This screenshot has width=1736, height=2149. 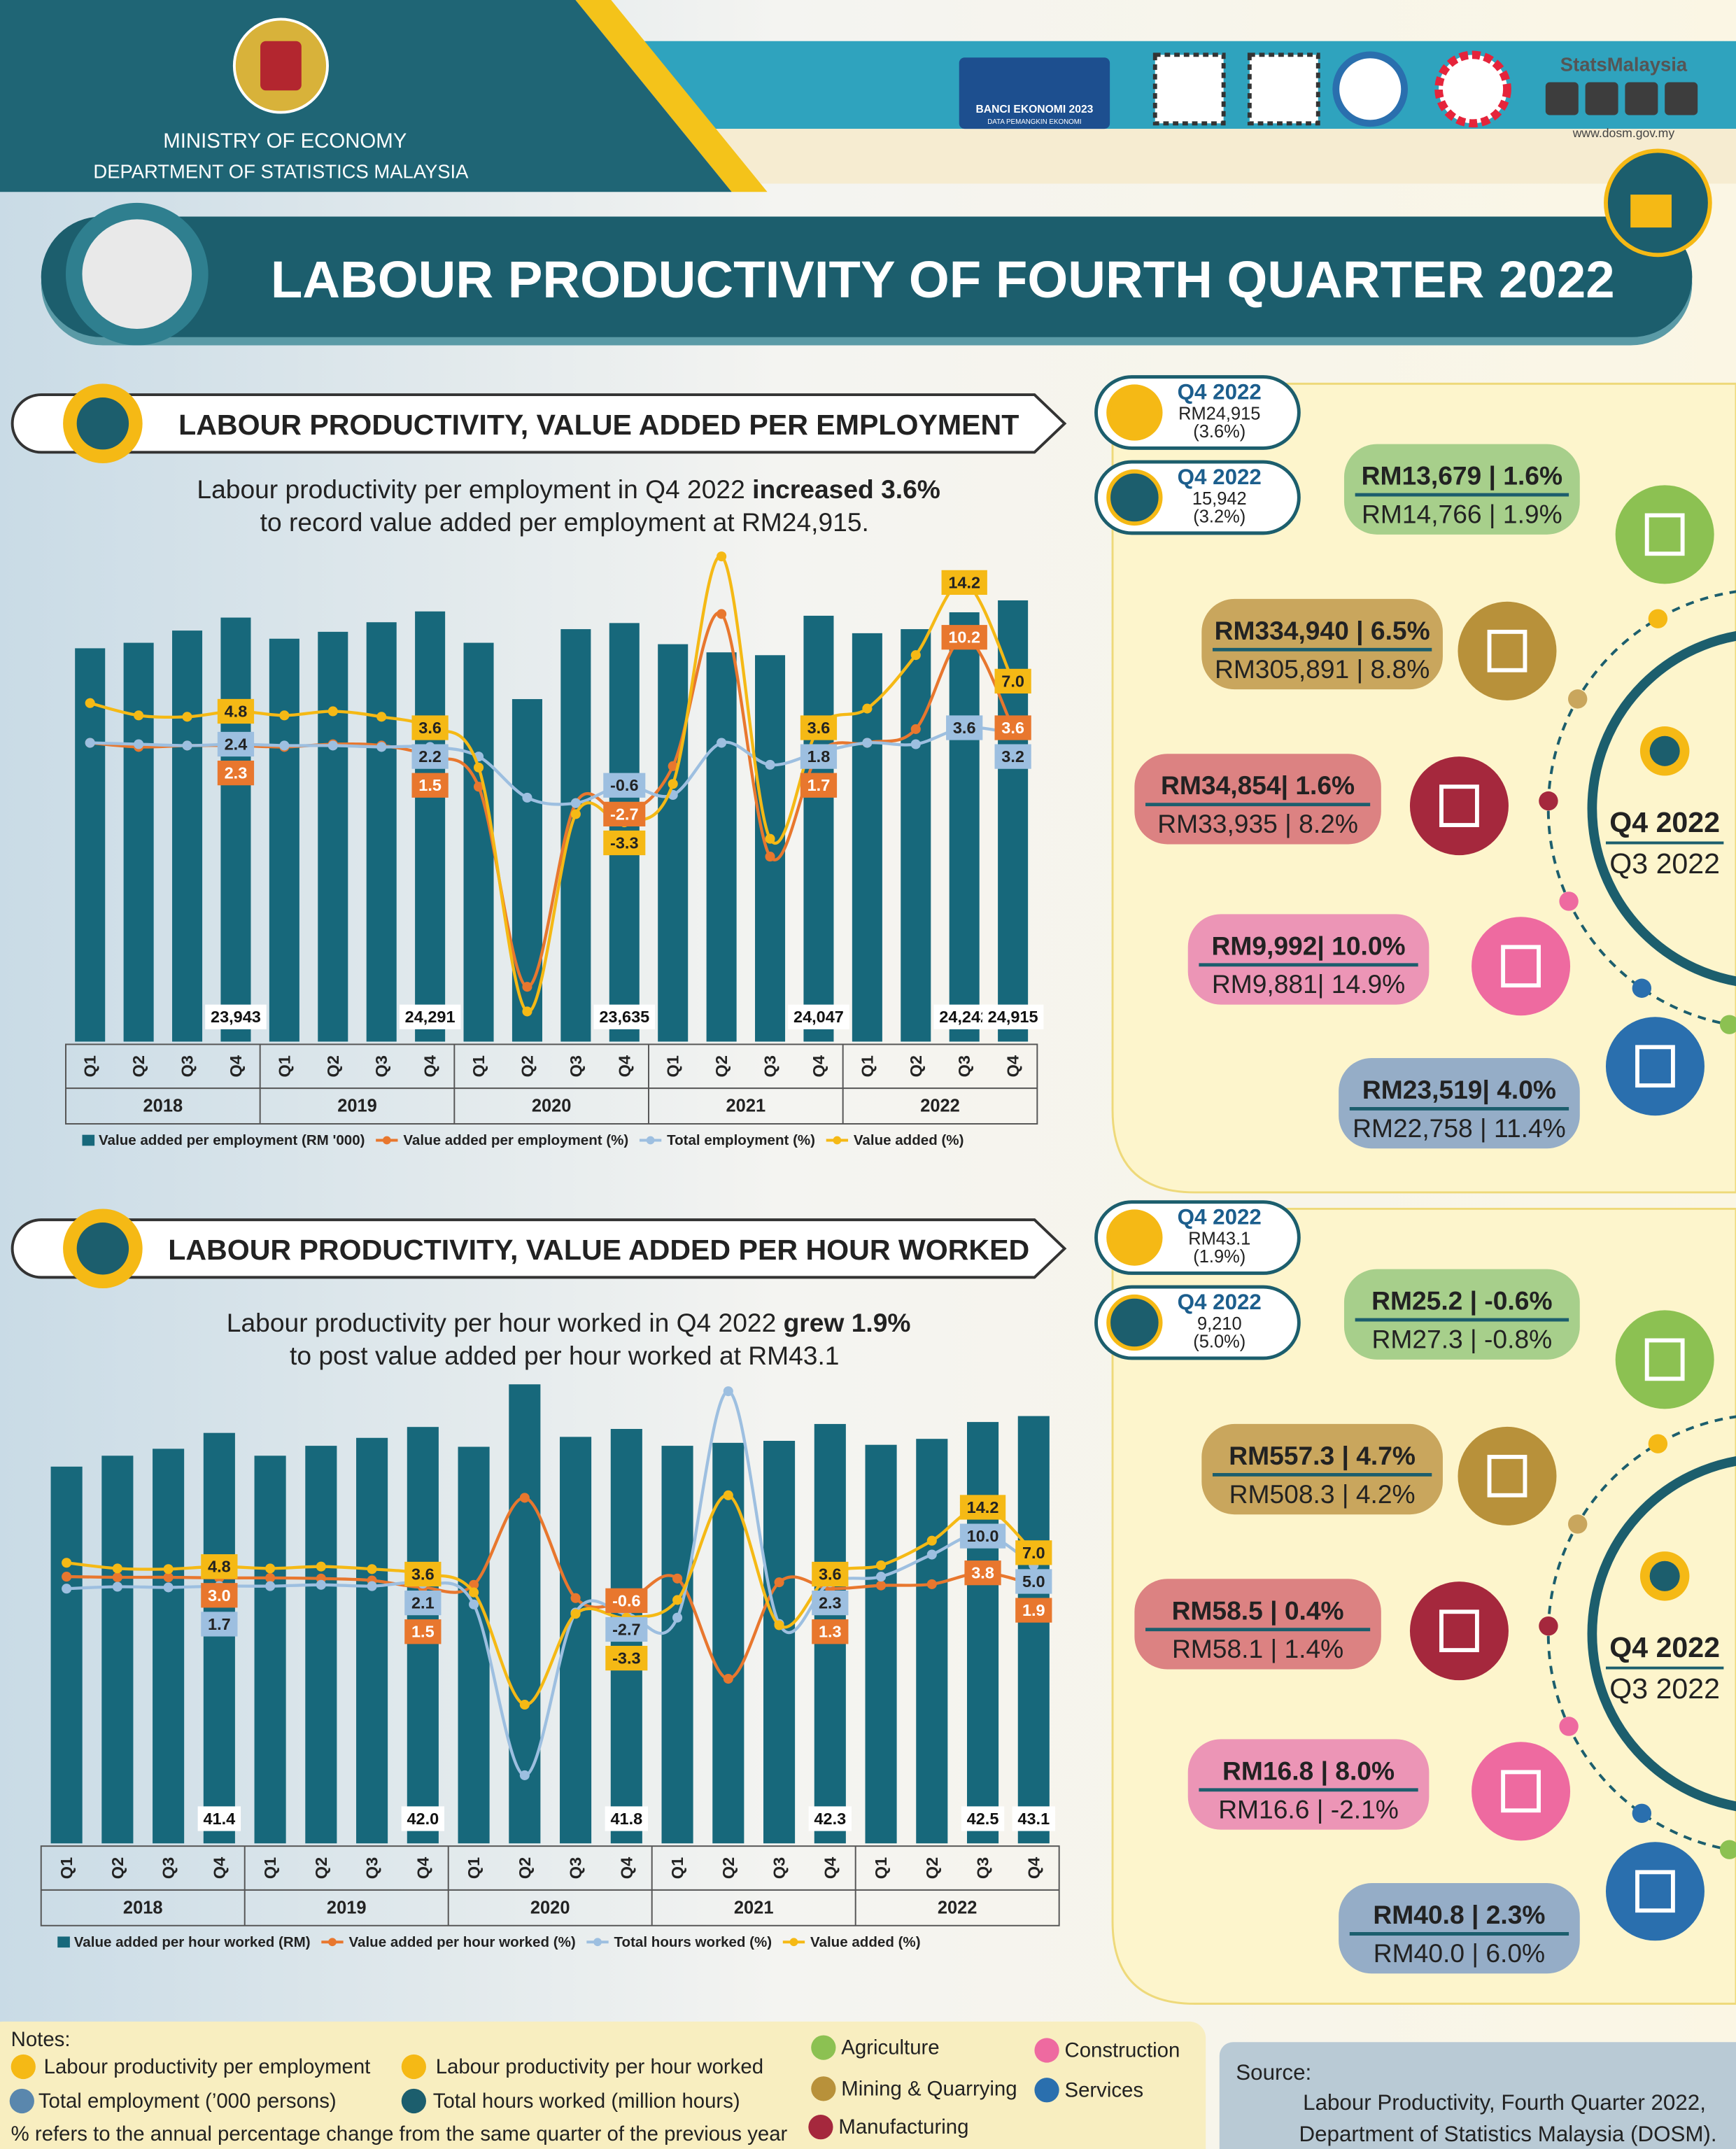 What do you see at coordinates (819, 1017) in the screenshot?
I see `bar-label: 24,047` at bounding box center [819, 1017].